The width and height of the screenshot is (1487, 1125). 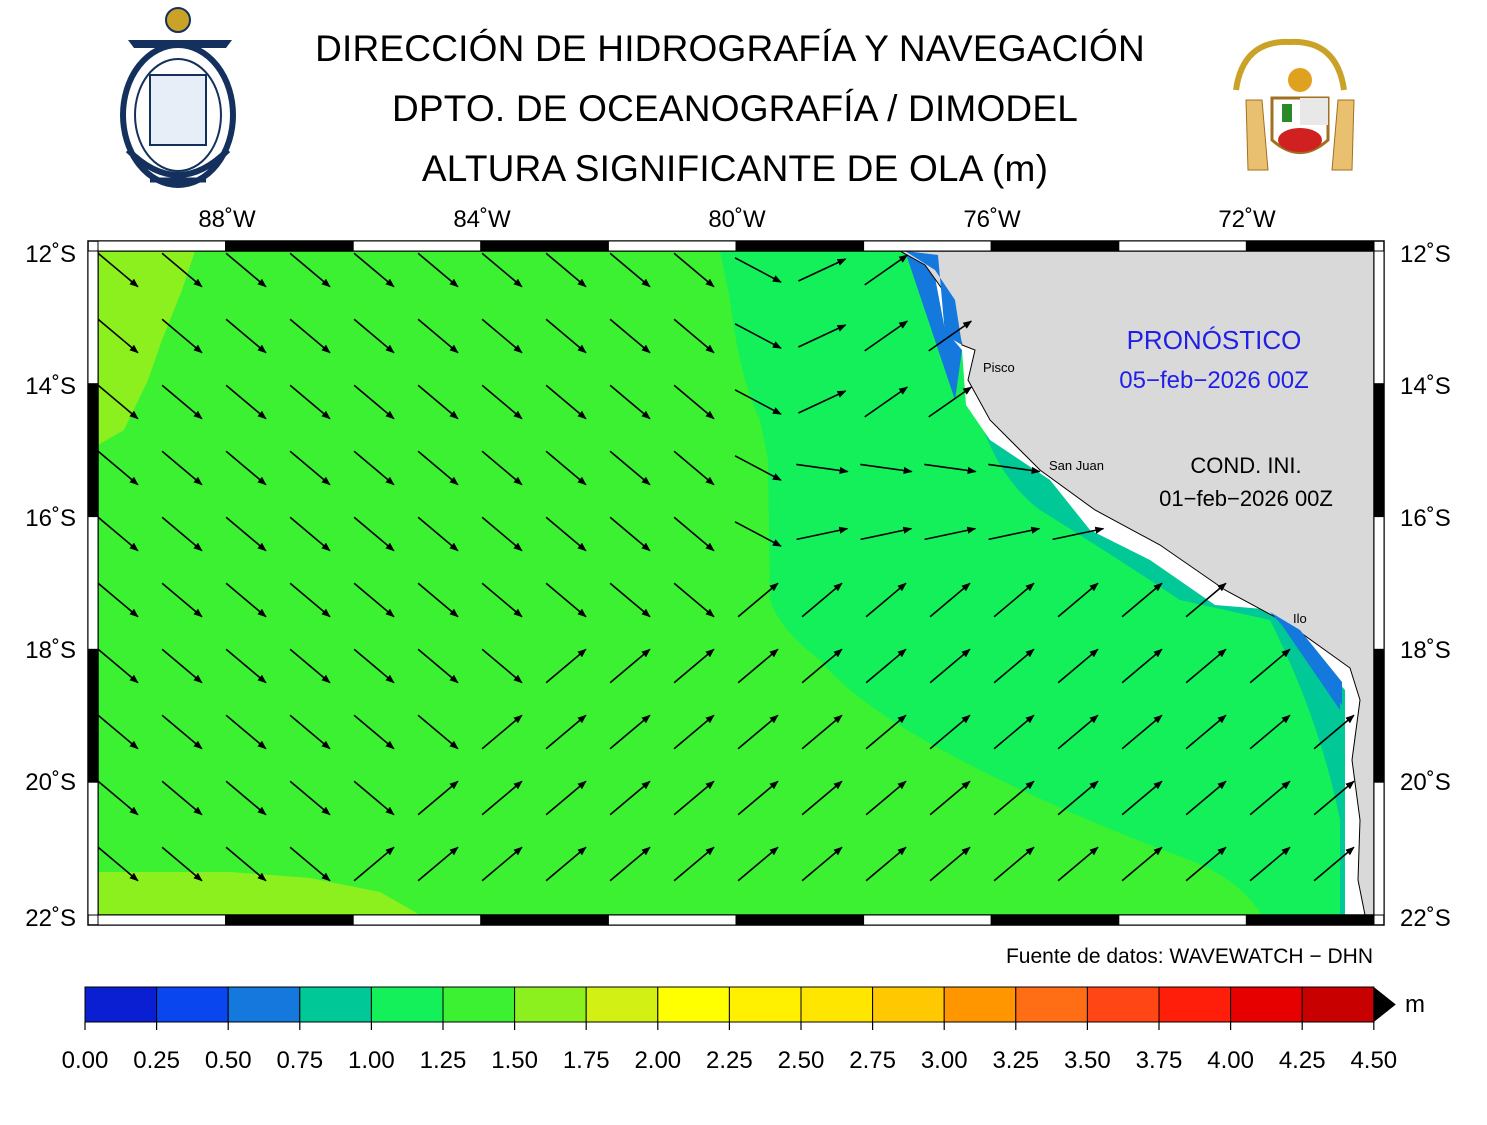 What do you see at coordinates (735, 168) in the screenshot?
I see `title-line-3: ALTURA SIGNIFICANTE DE OLA (m)` at bounding box center [735, 168].